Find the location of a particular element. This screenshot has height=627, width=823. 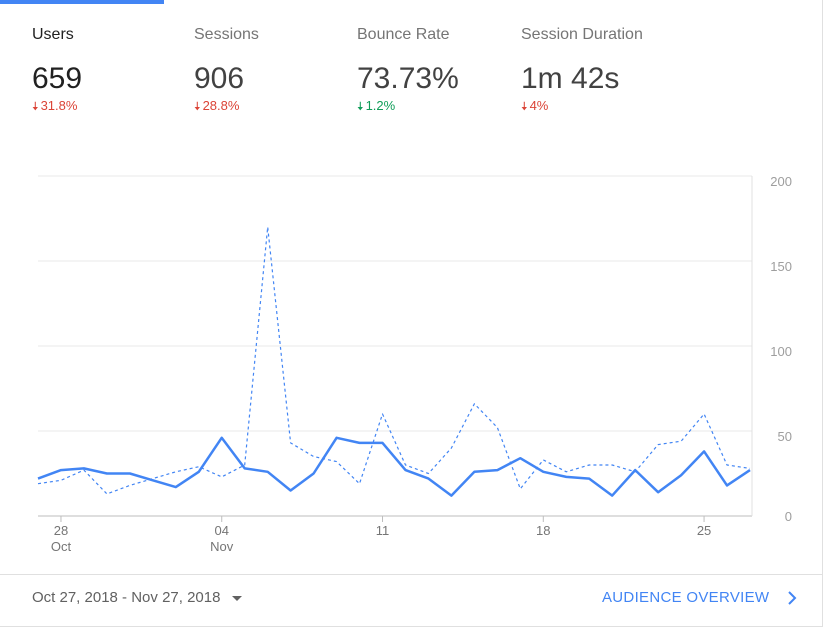

date-range-selector: Oct 27, 2018 - Nov 27, 2018 is located at coordinates (137, 597).